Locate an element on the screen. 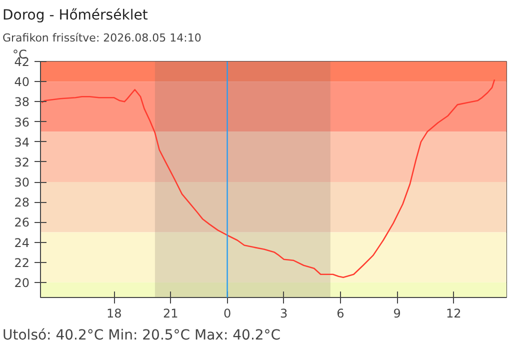 This screenshot has height=350, width=510. x-tick-label: 3 is located at coordinates (284, 313).